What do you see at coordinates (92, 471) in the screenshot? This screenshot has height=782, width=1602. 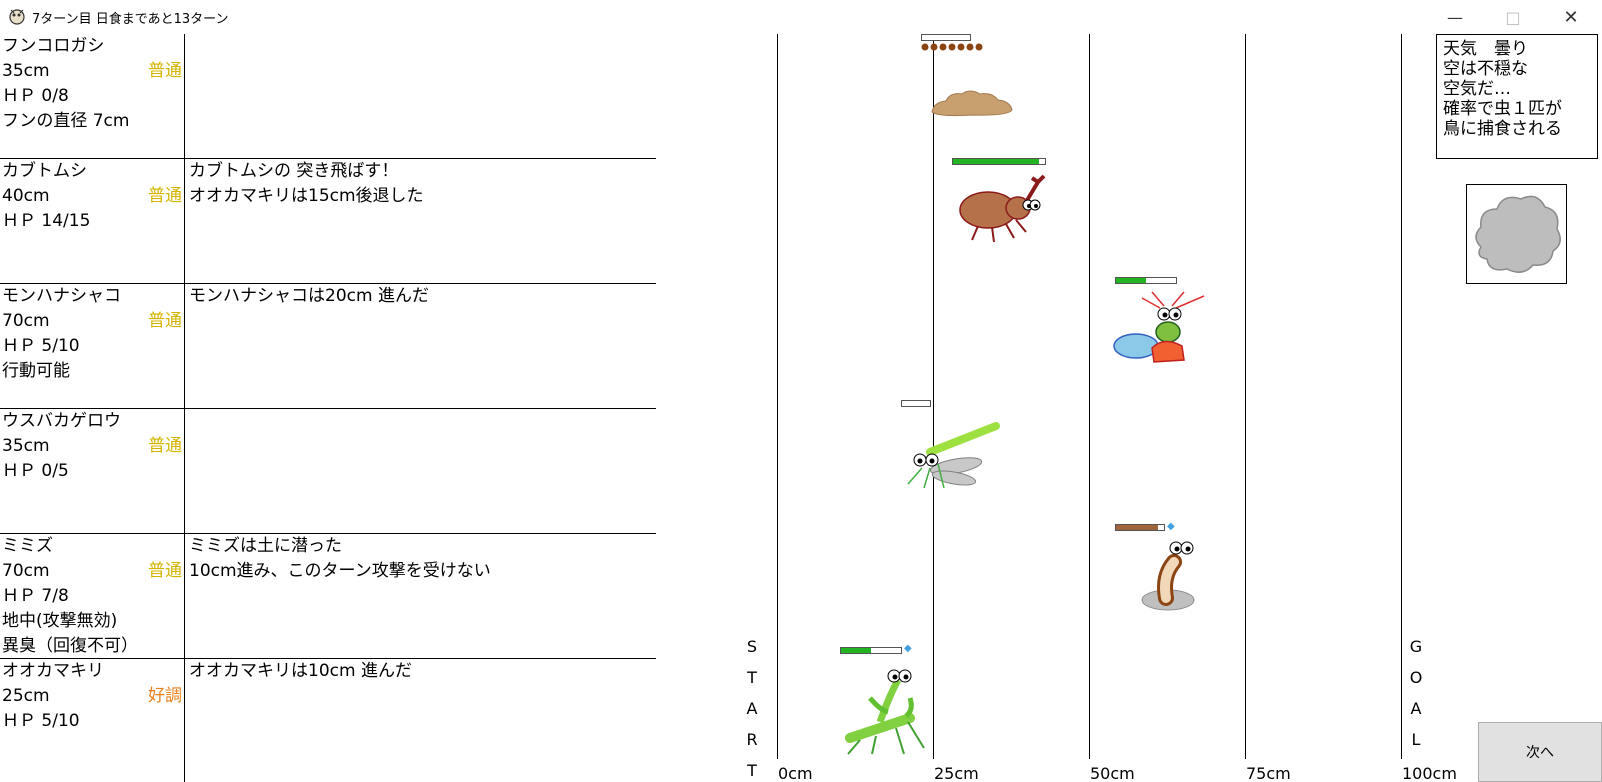 I see `insect-info: ウスバカゲロウ 35cm 普通 ＨＰ 0/5` at bounding box center [92, 471].